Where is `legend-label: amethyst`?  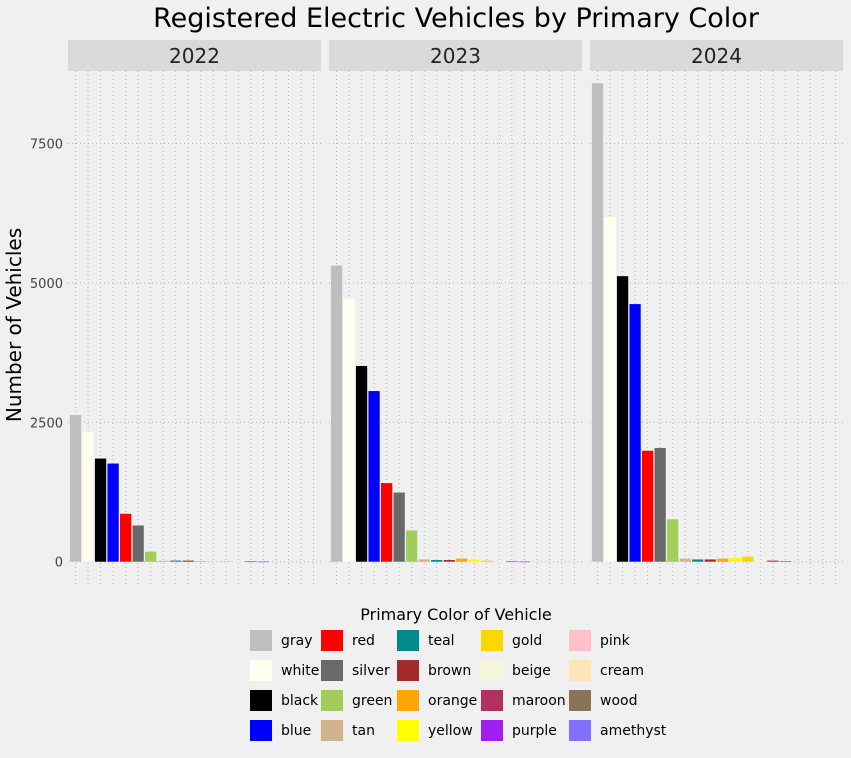 legend-label: amethyst is located at coordinates (633, 731).